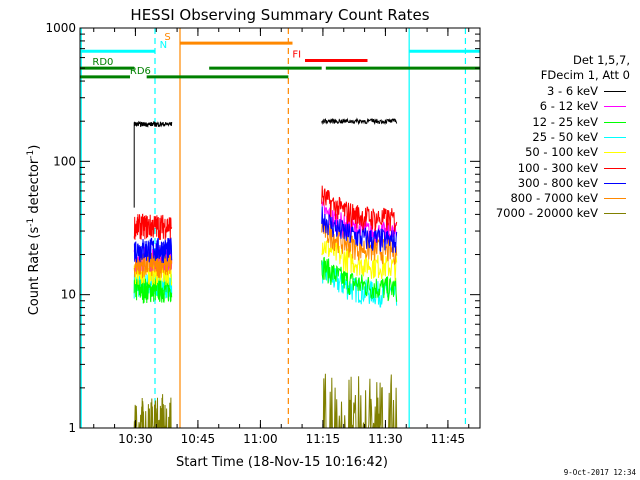  Describe the element at coordinates (135, 439) in the screenshot. I see `x-tick-label: 10:30` at that location.